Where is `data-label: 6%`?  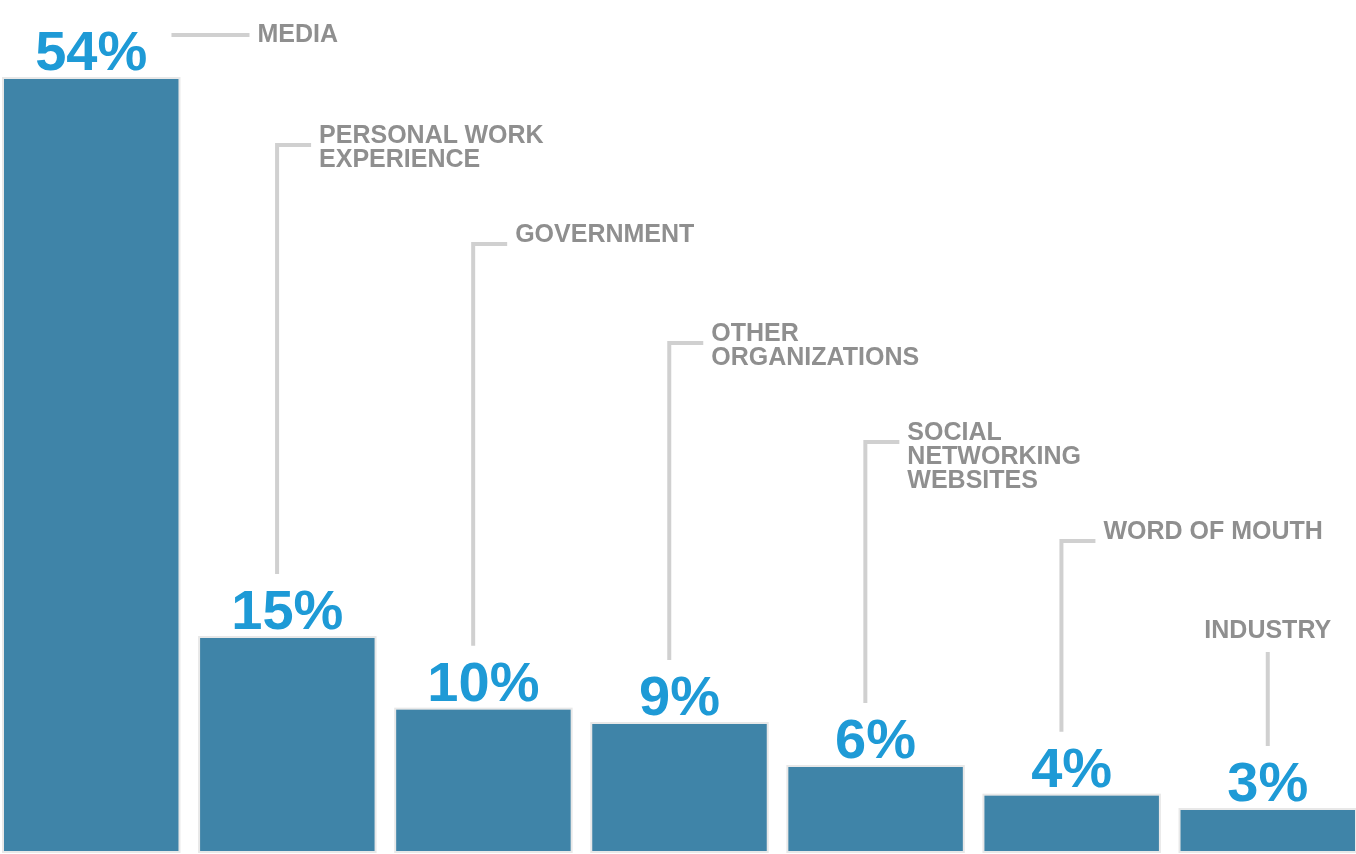 data-label: 6% is located at coordinates (876, 738).